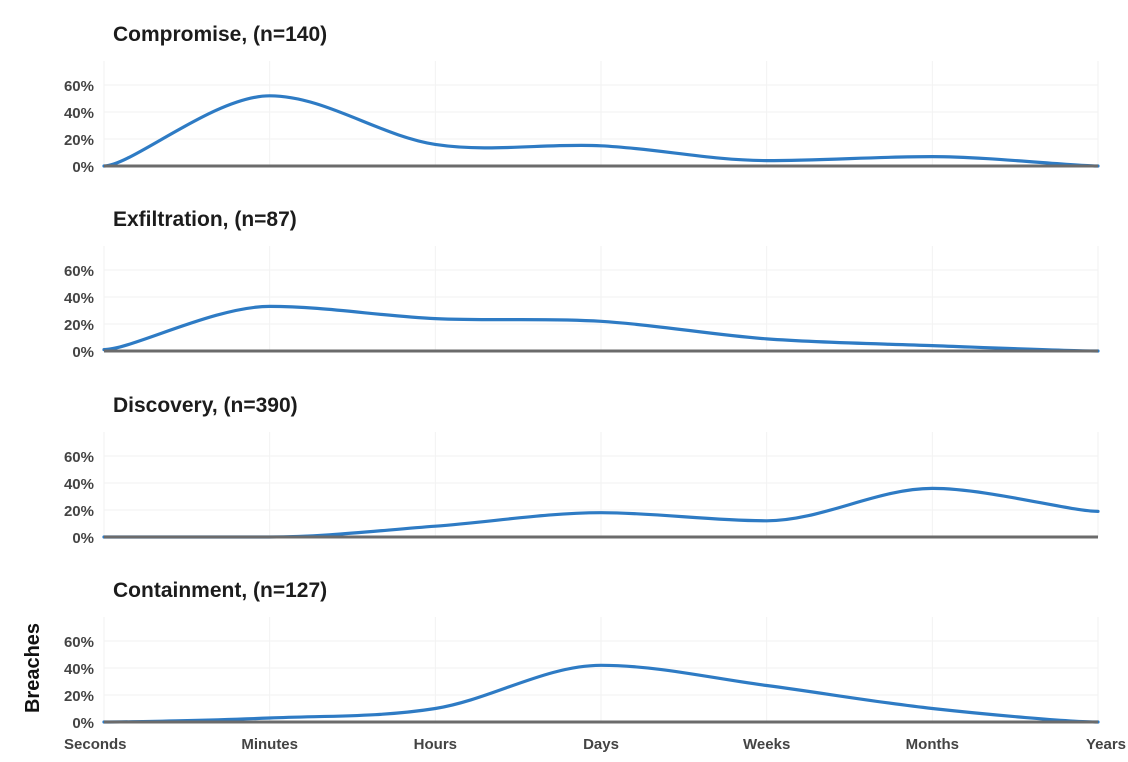 Image resolution: width=1128 pixels, height=762 pixels. What do you see at coordinates (205, 405) in the screenshot?
I see `panel-title: Discovery, (n=390)` at bounding box center [205, 405].